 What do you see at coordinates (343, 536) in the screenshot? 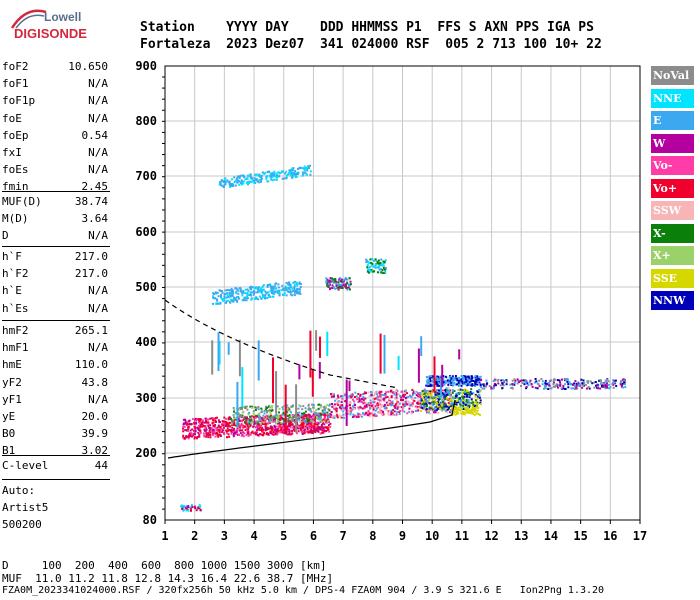
I see `x-tick-label: 7` at bounding box center [343, 536].